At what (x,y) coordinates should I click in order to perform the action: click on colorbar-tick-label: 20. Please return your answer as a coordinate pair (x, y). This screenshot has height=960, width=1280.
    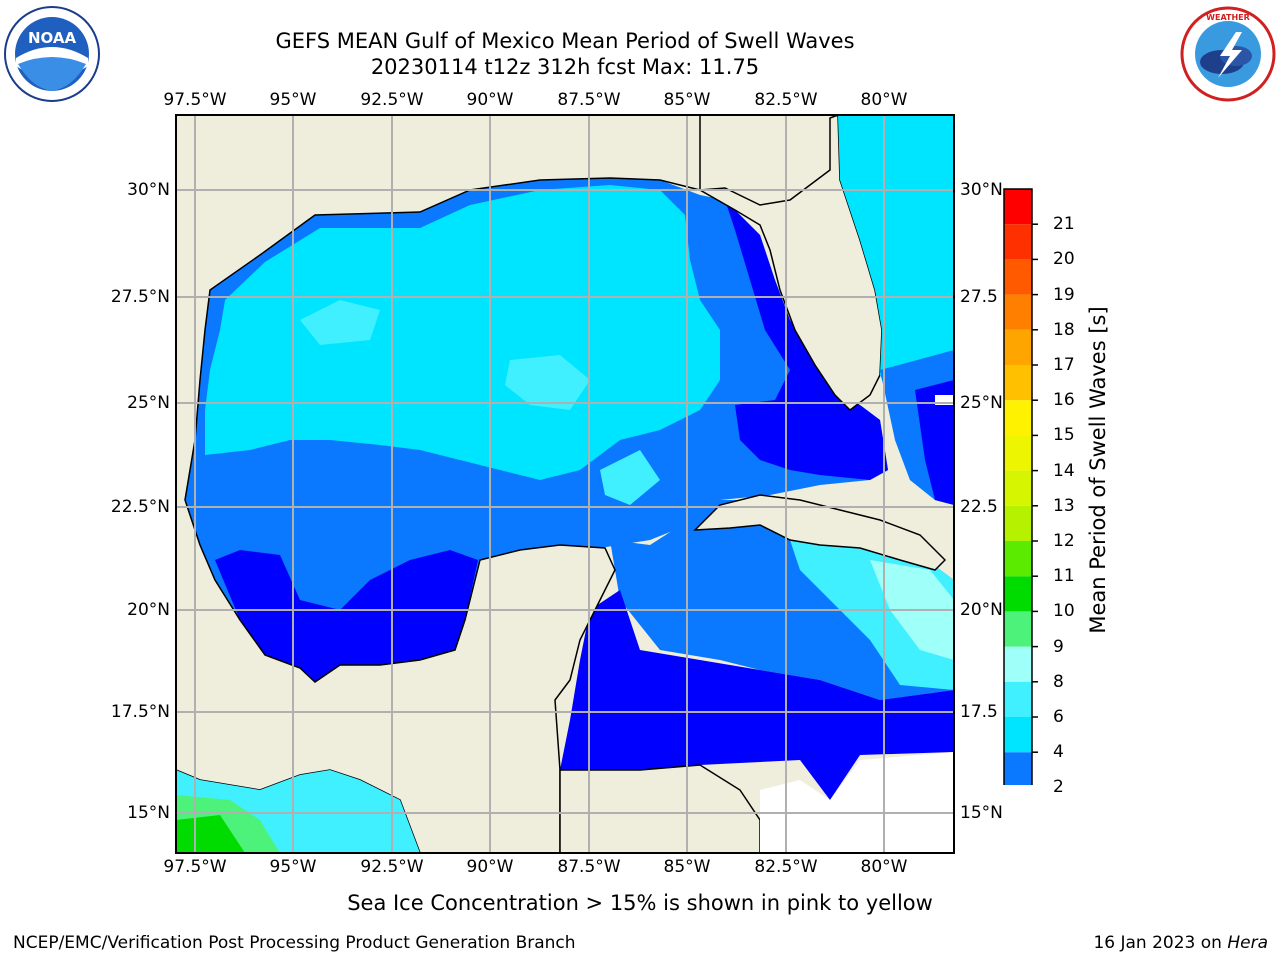
    Looking at the image, I should click on (1064, 259).